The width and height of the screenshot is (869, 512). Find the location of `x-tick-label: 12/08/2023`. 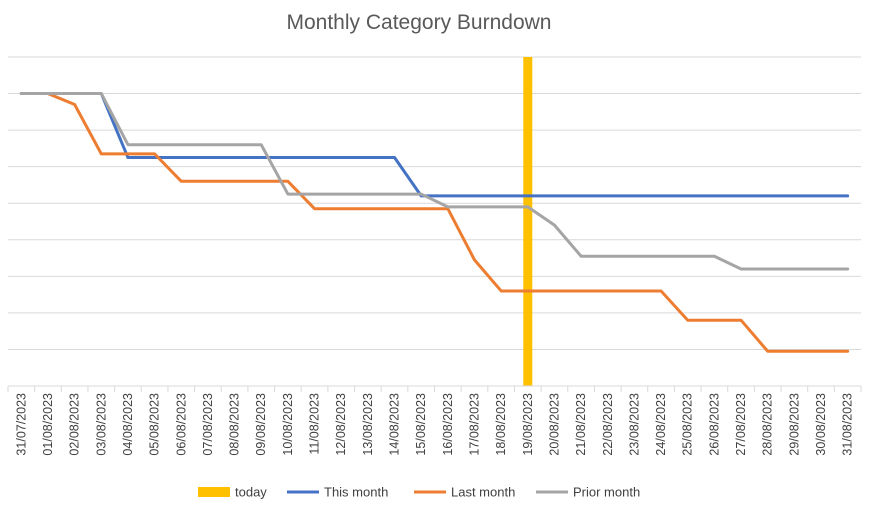

x-tick-label: 12/08/2023 is located at coordinates (341, 424).